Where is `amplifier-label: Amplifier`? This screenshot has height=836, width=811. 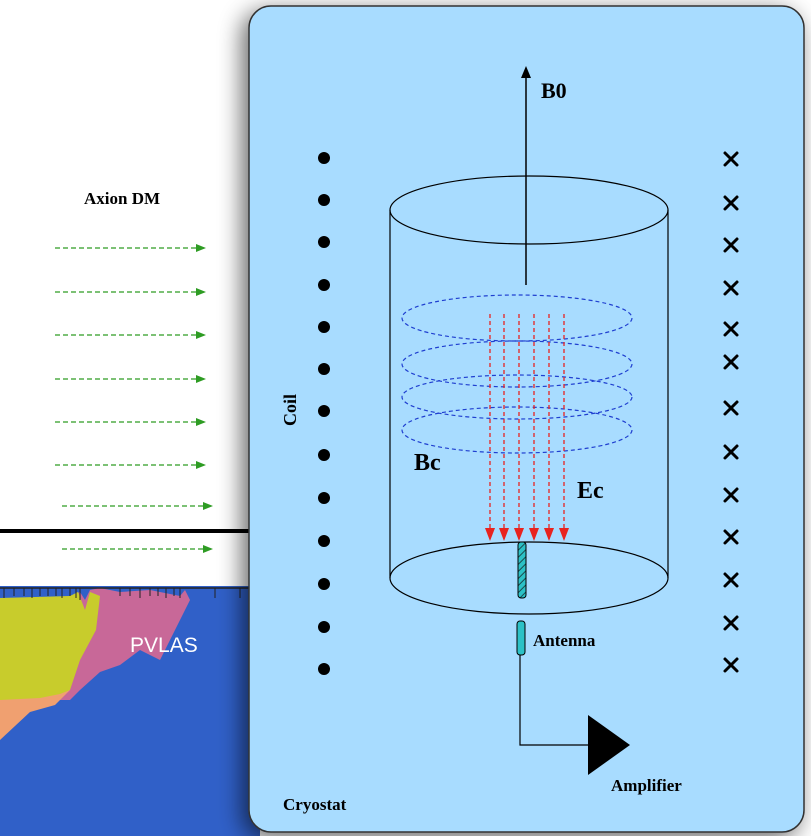
amplifier-label: Amplifier is located at coordinates (646, 785).